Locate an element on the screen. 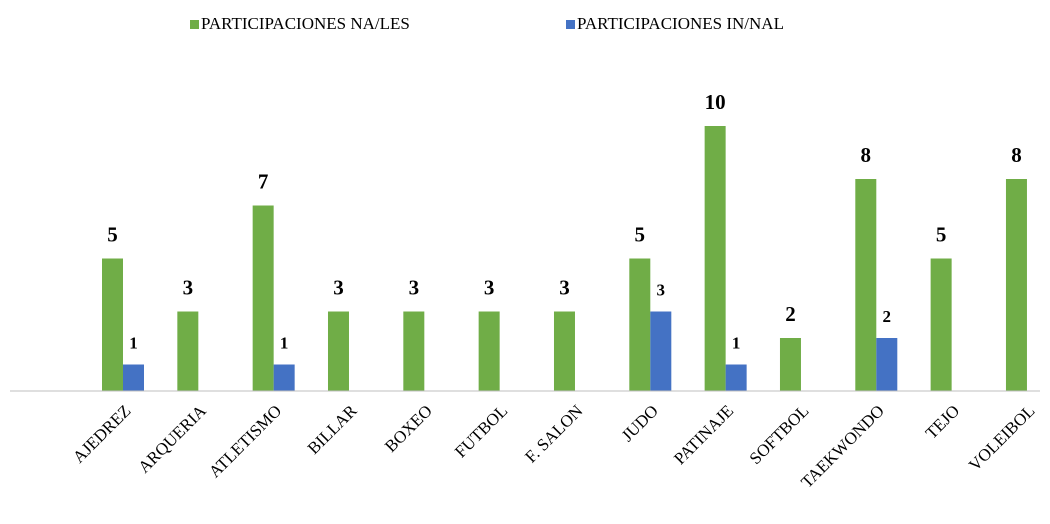 The image size is (1050, 524). x-tick-label: JUDO is located at coordinates (640, 423).